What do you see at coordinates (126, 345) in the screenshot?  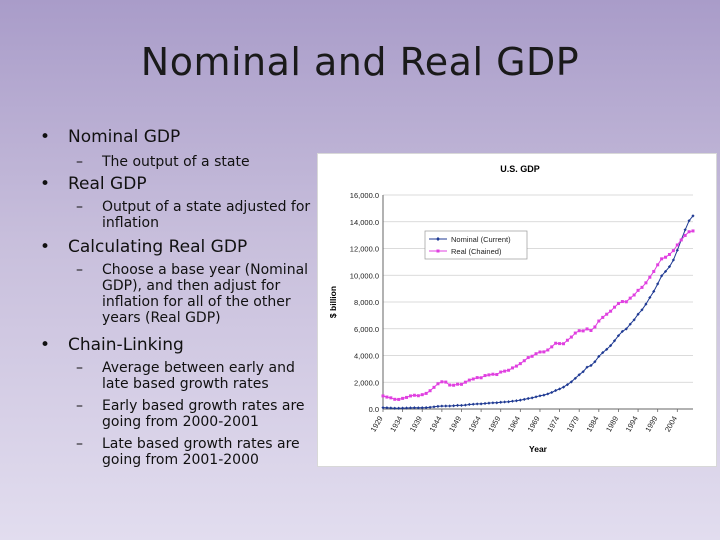 I see `bullet-label: Chain-Linking` at bounding box center [126, 345].